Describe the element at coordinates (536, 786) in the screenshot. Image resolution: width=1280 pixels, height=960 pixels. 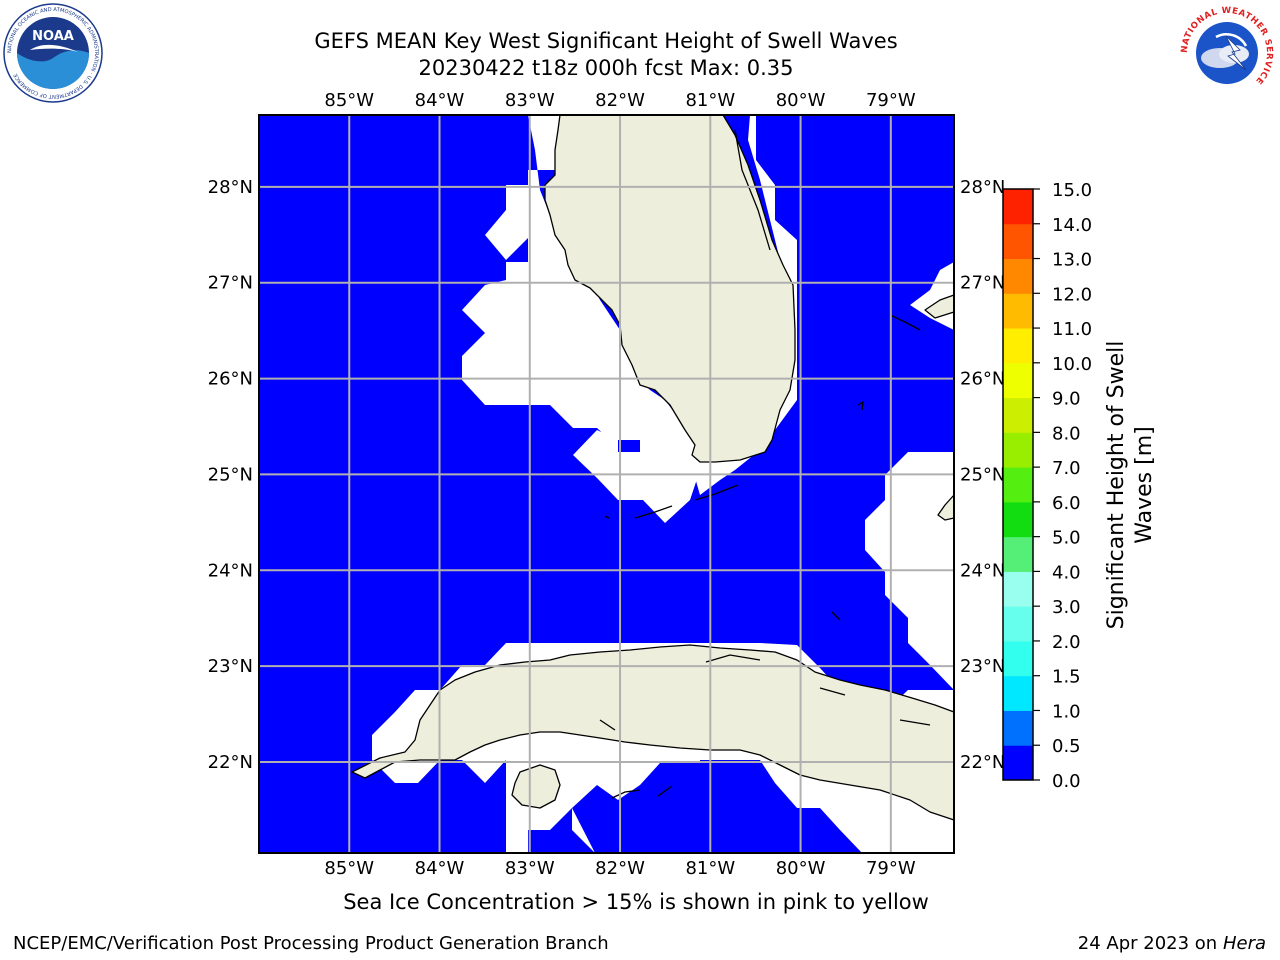
I see `isla-juventud` at that location.